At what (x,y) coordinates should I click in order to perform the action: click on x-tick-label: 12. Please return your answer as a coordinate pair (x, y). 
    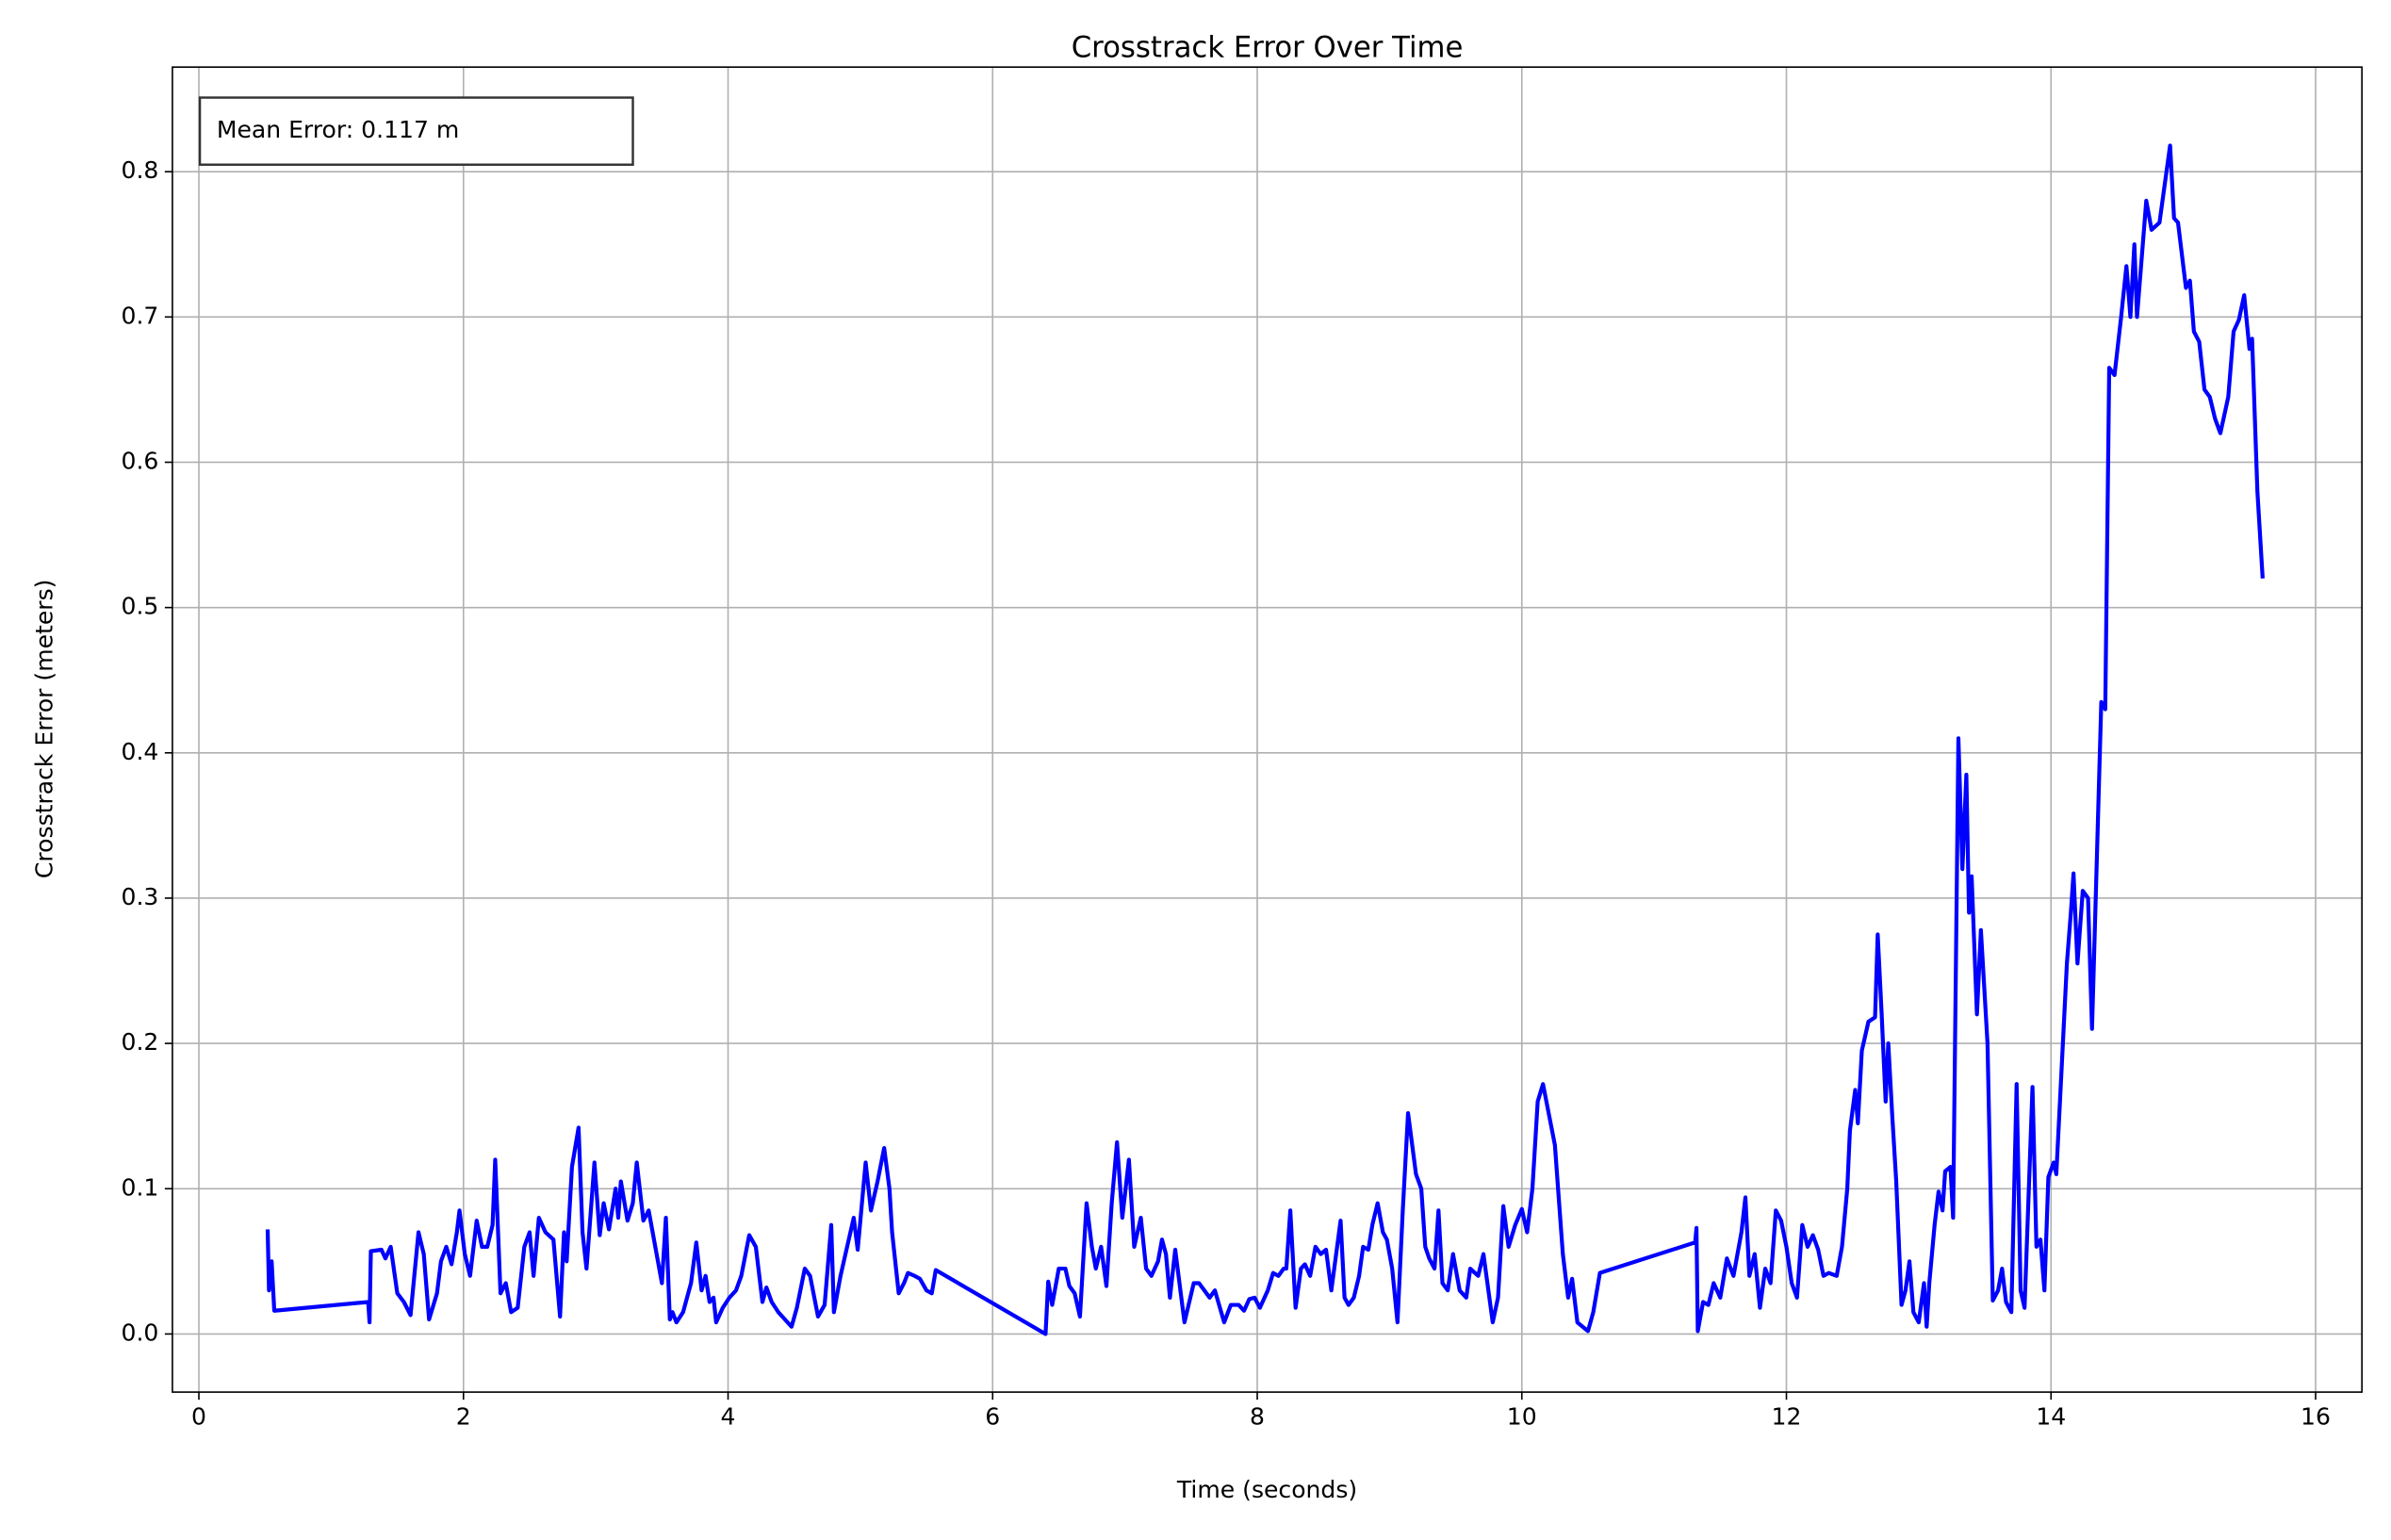
    Looking at the image, I should click on (1787, 1417).